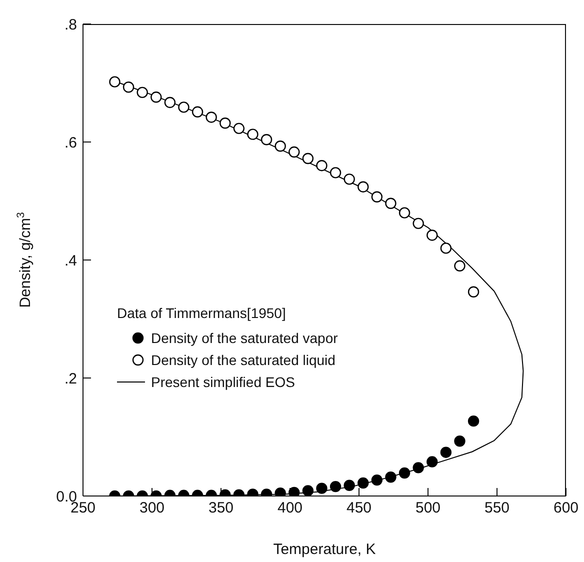 The image size is (584, 562). What do you see at coordinates (566, 508) in the screenshot?
I see `x-tick-label: 600` at bounding box center [566, 508].